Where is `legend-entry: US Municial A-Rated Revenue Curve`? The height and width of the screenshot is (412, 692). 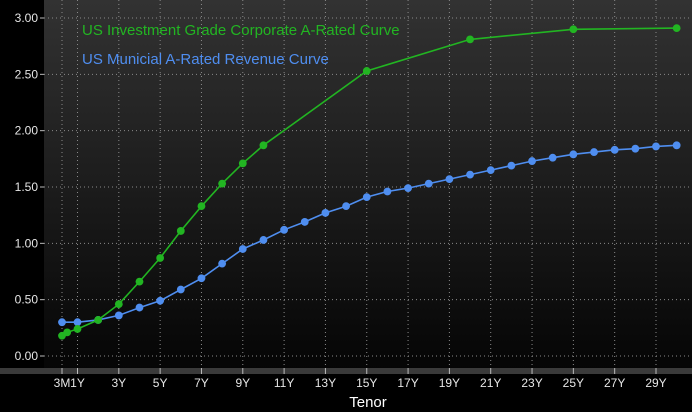 legend-entry: US Municial A-Rated Revenue Curve is located at coordinates (205, 59).